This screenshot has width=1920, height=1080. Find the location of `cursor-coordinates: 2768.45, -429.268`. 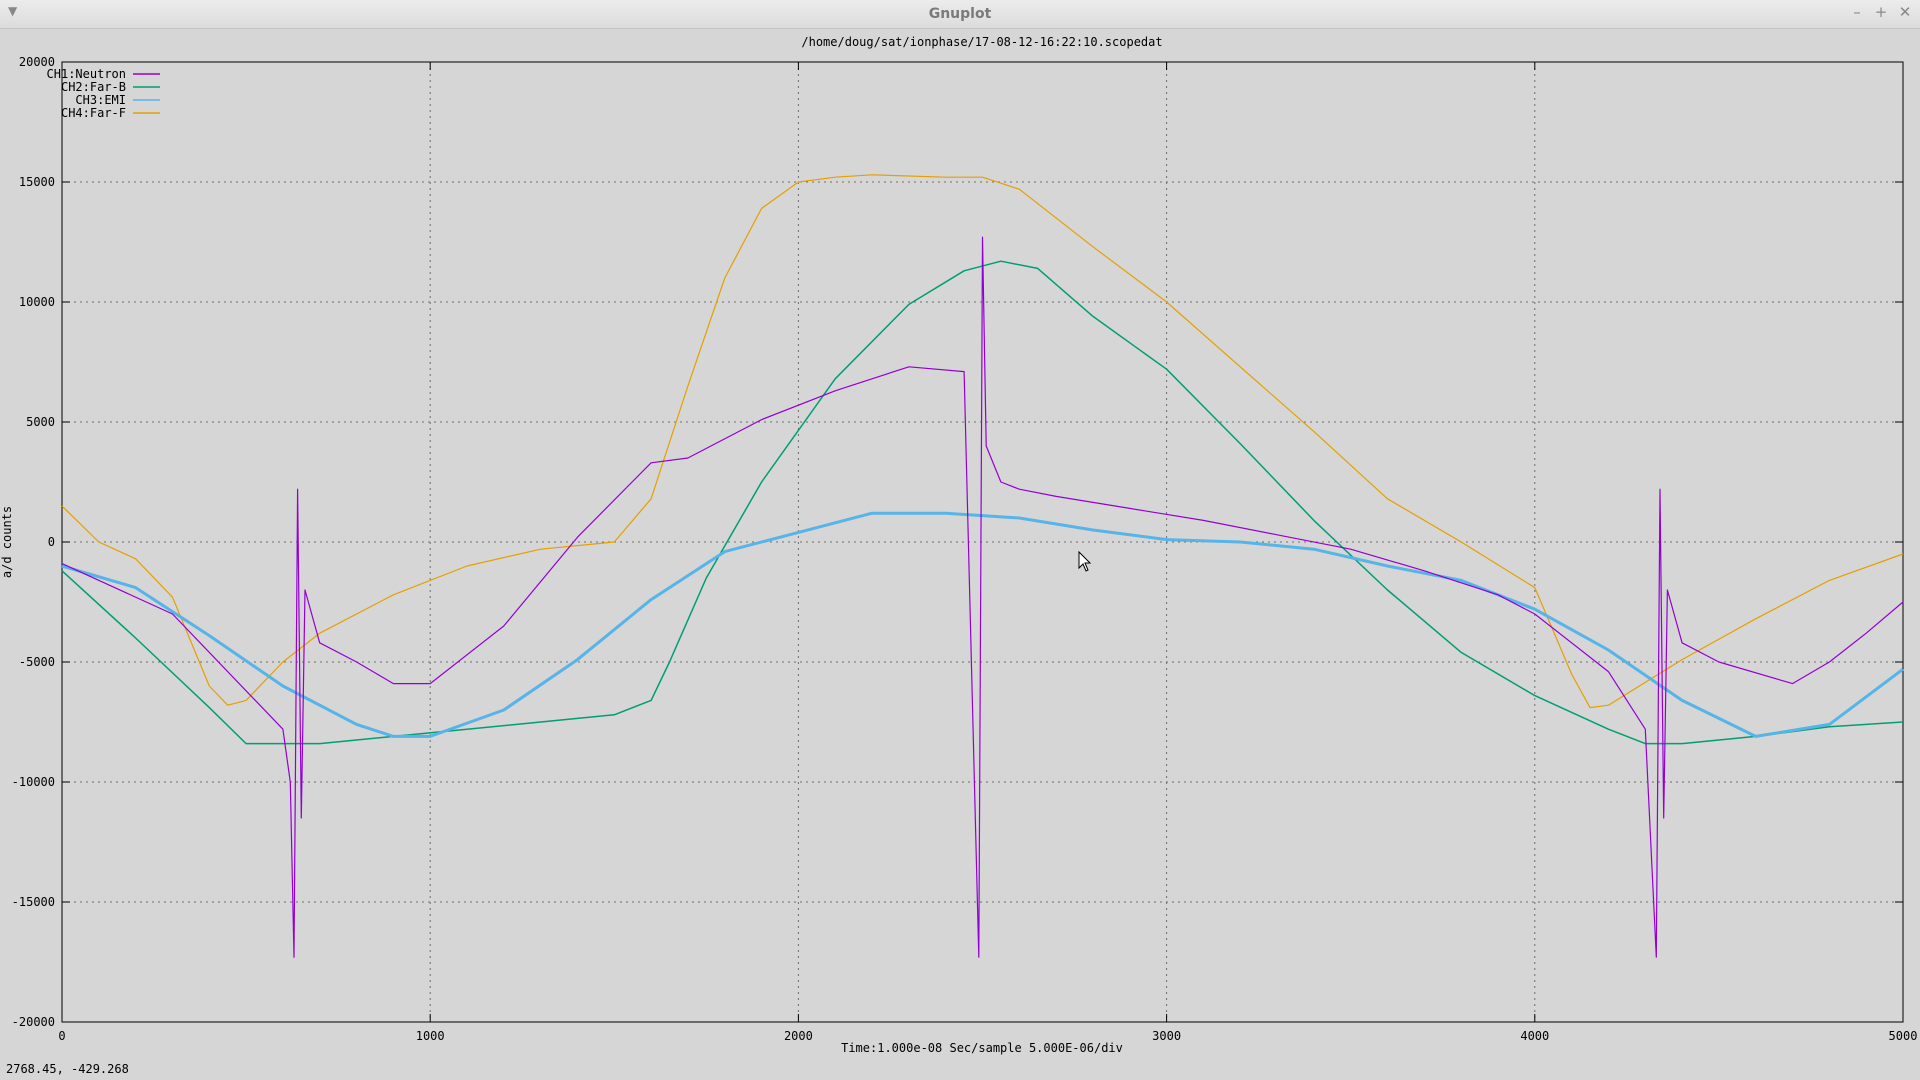

cursor-coordinates: 2768.45, -429.268 is located at coordinates (67, 1069).